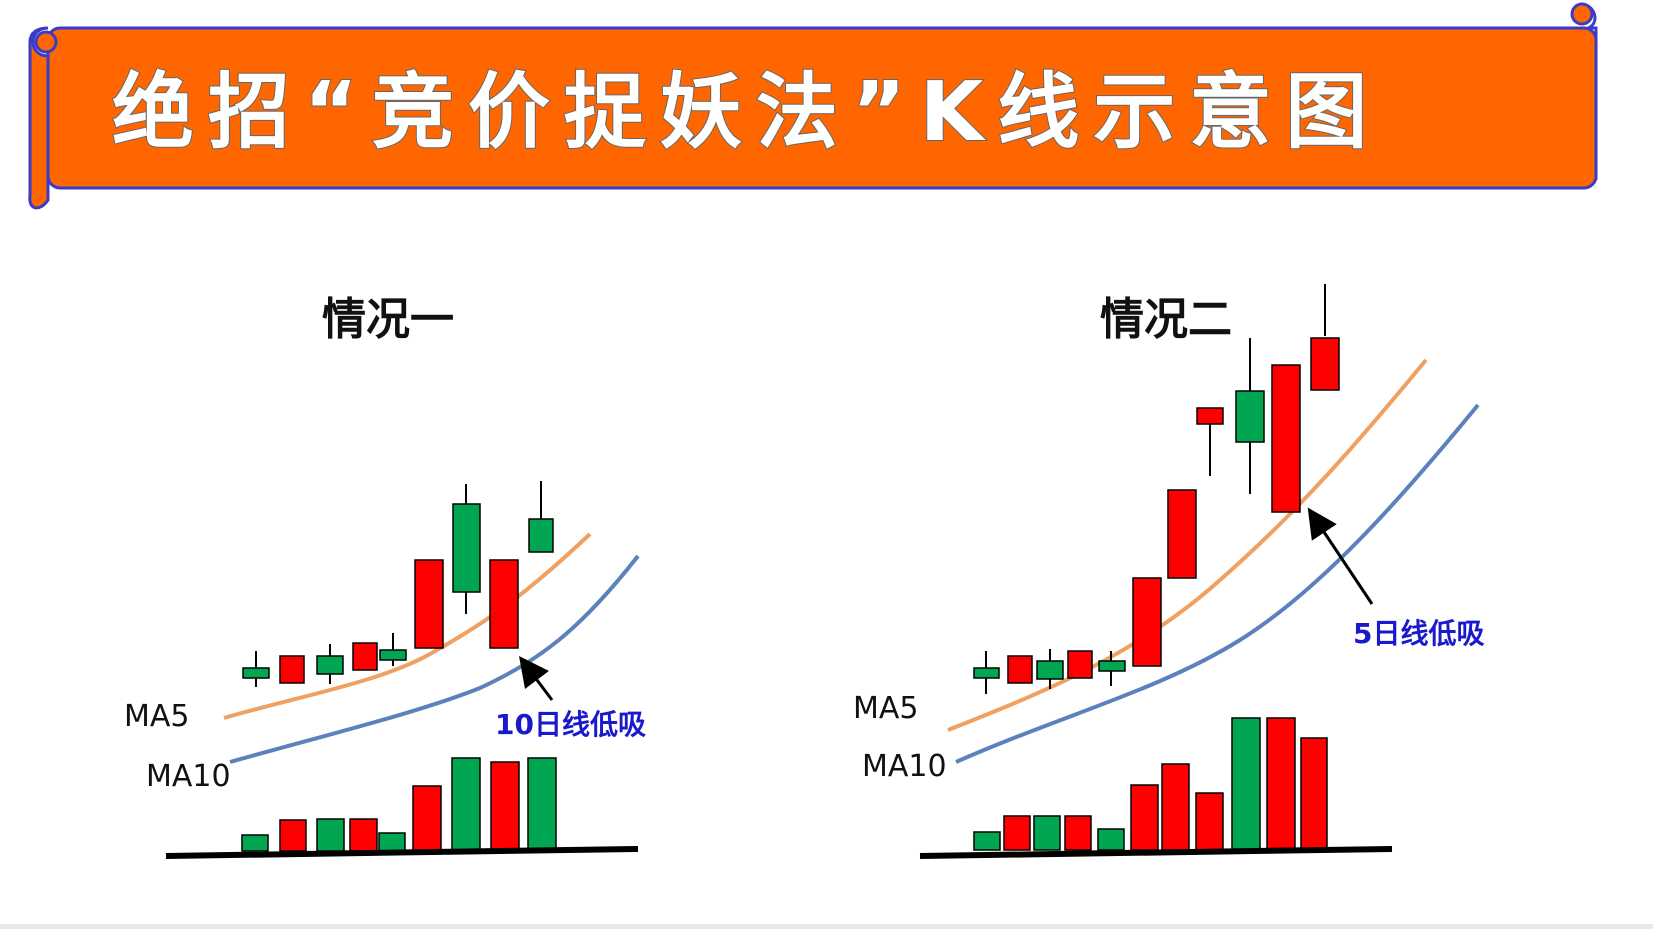  I want to click on page-title: 绝招“竞价捉妖法”K线示意图, so click(746, 112).